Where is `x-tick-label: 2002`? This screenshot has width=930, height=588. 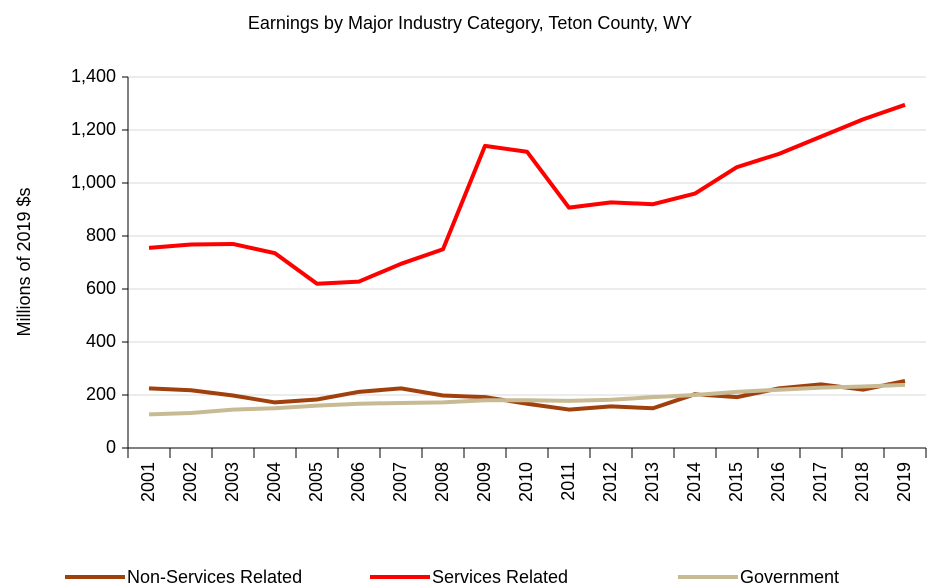 x-tick-label: 2002 is located at coordinates (190, 482).